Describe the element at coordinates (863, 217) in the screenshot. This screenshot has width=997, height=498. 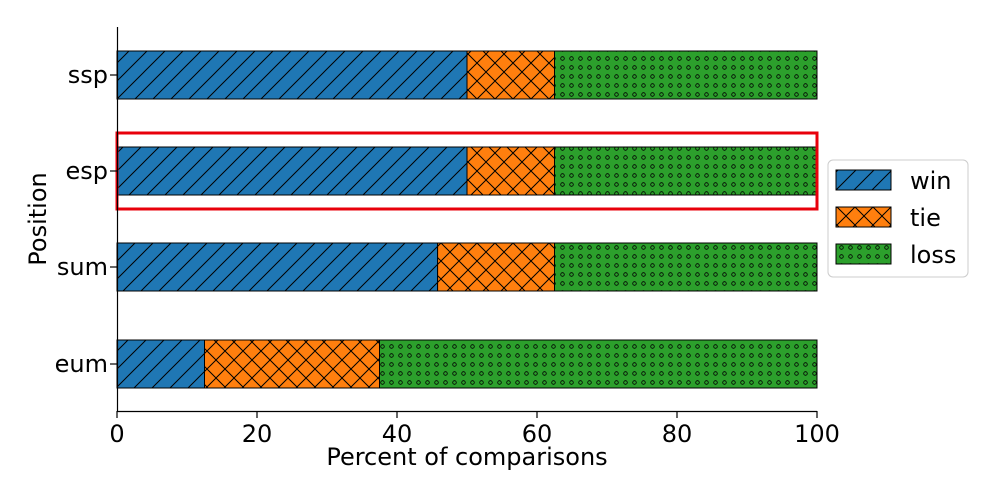
I see `legend-swatch-tie` at that location.